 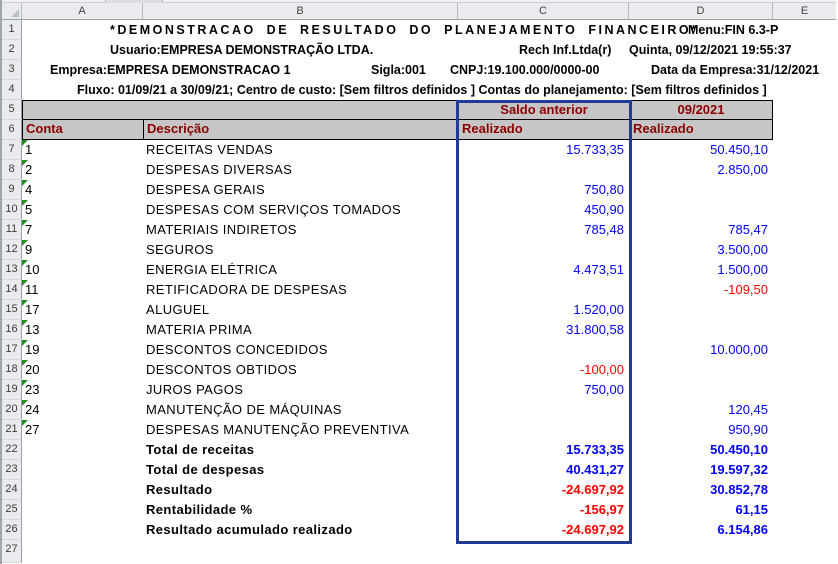 I want to click on conta-cell: 19, so click(x=82, y=350).